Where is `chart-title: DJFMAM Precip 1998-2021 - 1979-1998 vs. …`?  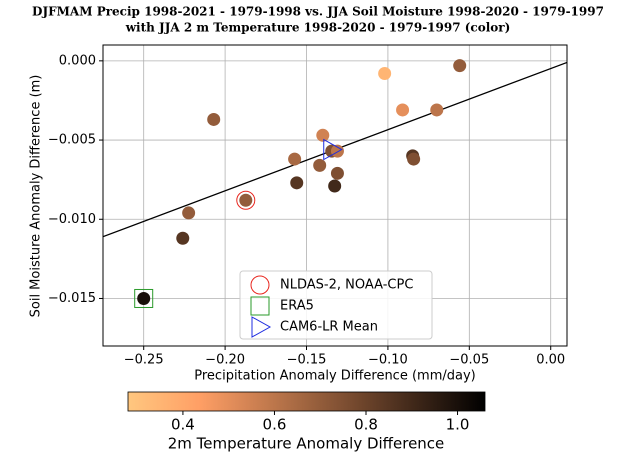 chart-title: DJFMAM Precip 1998-2021 - 1979-1998 vs. … is located at coordinates (318, 12).